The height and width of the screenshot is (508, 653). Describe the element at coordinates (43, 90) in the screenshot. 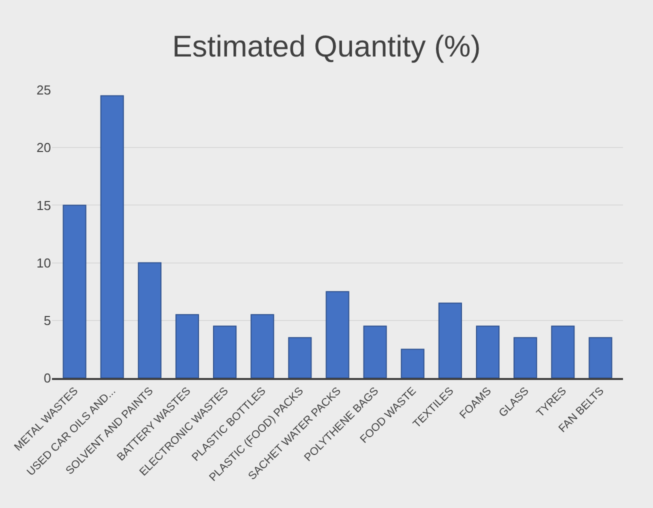

I see `y-tick-label: 25` at that location.